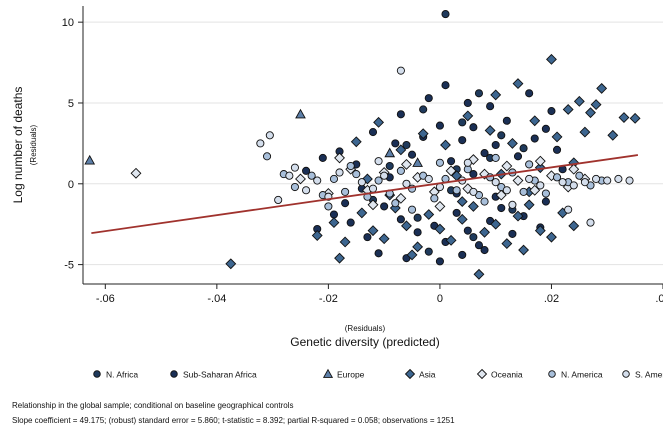 This screenshot has height=432, width=663. What do you see at coordinates (364, 342) in the screenshot?
I see `x-axis-title: Genetic diversity (predicted)` at bounding box center [364, 342].